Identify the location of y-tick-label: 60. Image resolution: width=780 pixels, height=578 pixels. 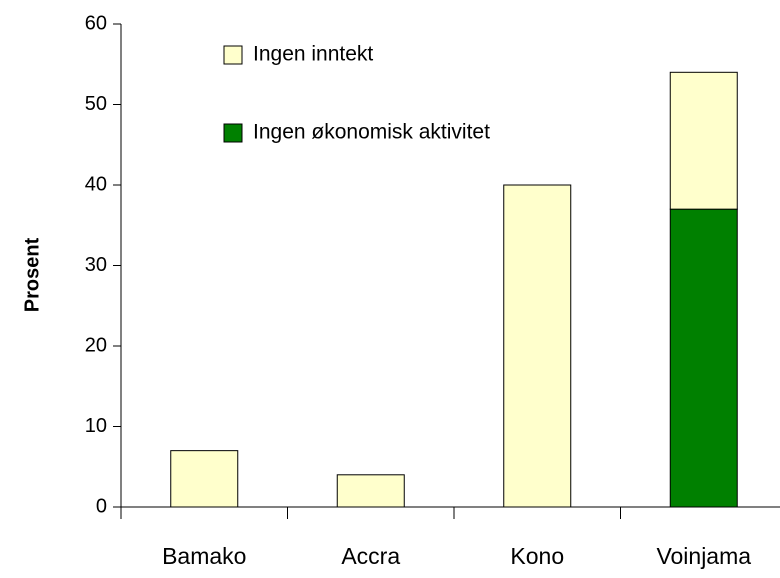
(96, 23).